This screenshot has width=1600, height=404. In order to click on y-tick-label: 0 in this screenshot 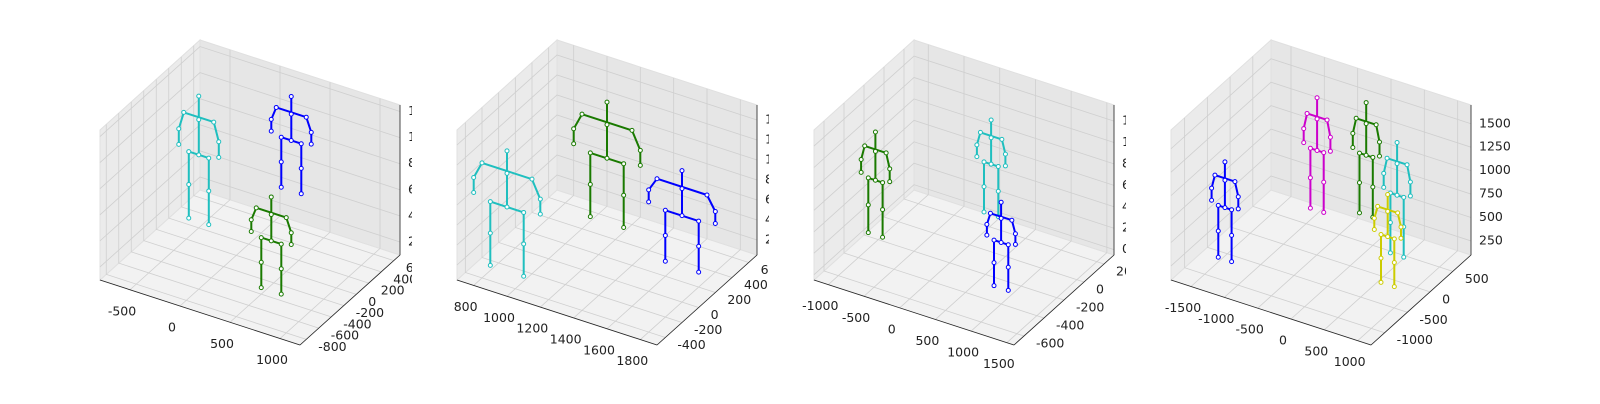, I will do `click(1446, 298)`.